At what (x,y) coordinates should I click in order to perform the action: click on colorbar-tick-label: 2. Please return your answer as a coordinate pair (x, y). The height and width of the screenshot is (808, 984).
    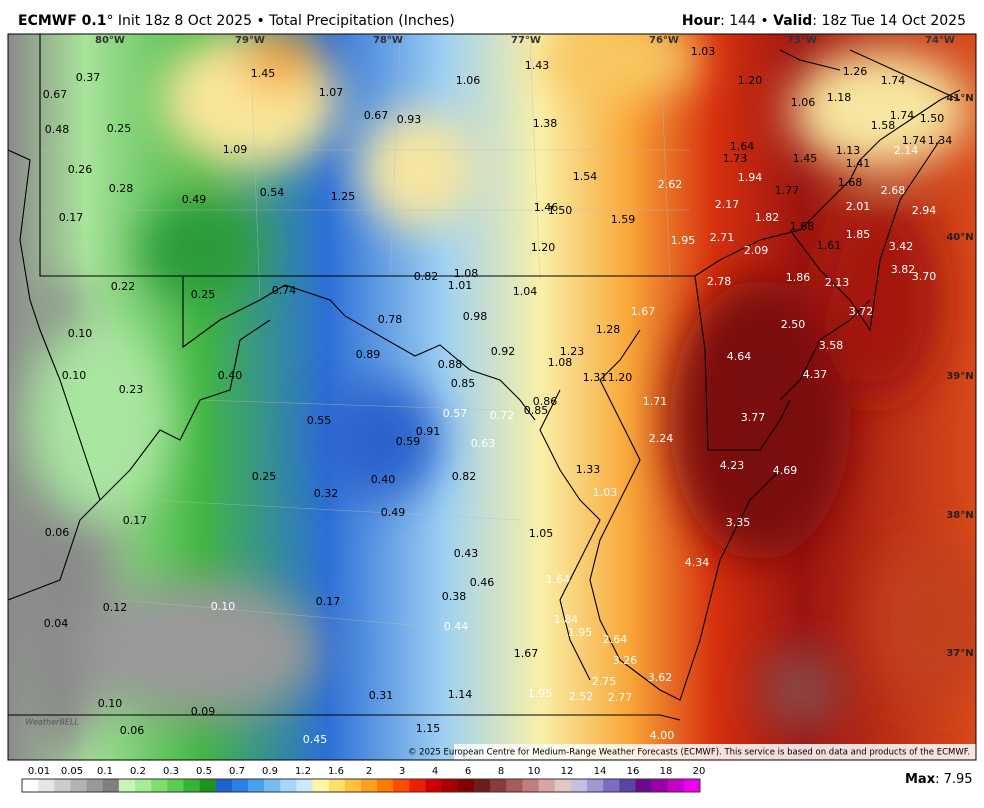
    Looking at the image, I should click on (369, 771).